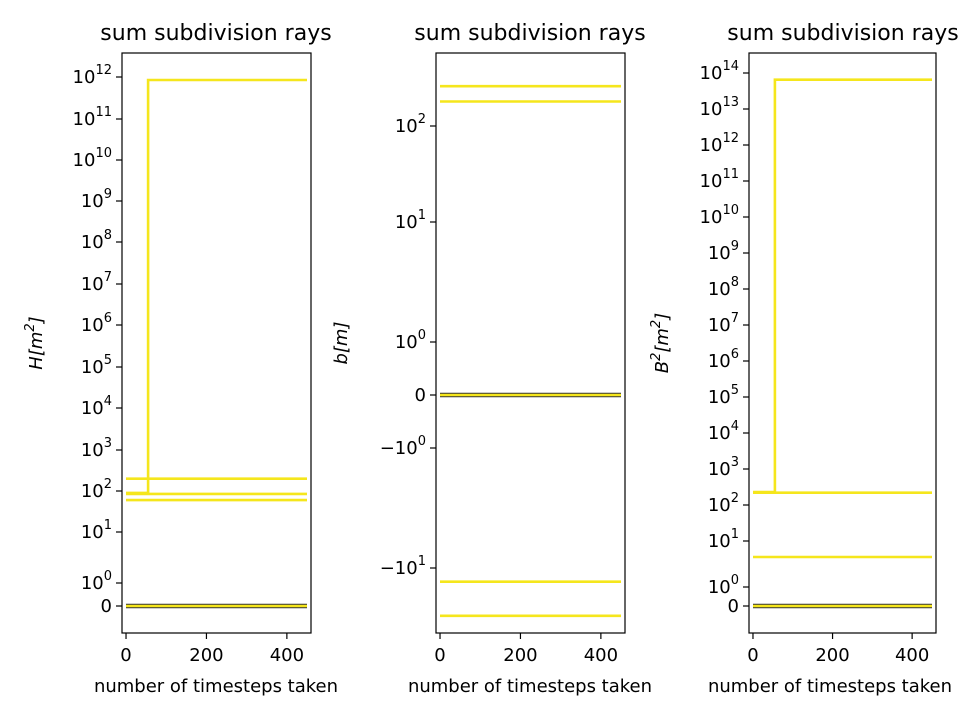 Image resolution: width=960 pixels, height=720 pixels. Describe the element at coordinates (341, 342) in the screenshot. I see `y-axis-label: b[m]` at that location.